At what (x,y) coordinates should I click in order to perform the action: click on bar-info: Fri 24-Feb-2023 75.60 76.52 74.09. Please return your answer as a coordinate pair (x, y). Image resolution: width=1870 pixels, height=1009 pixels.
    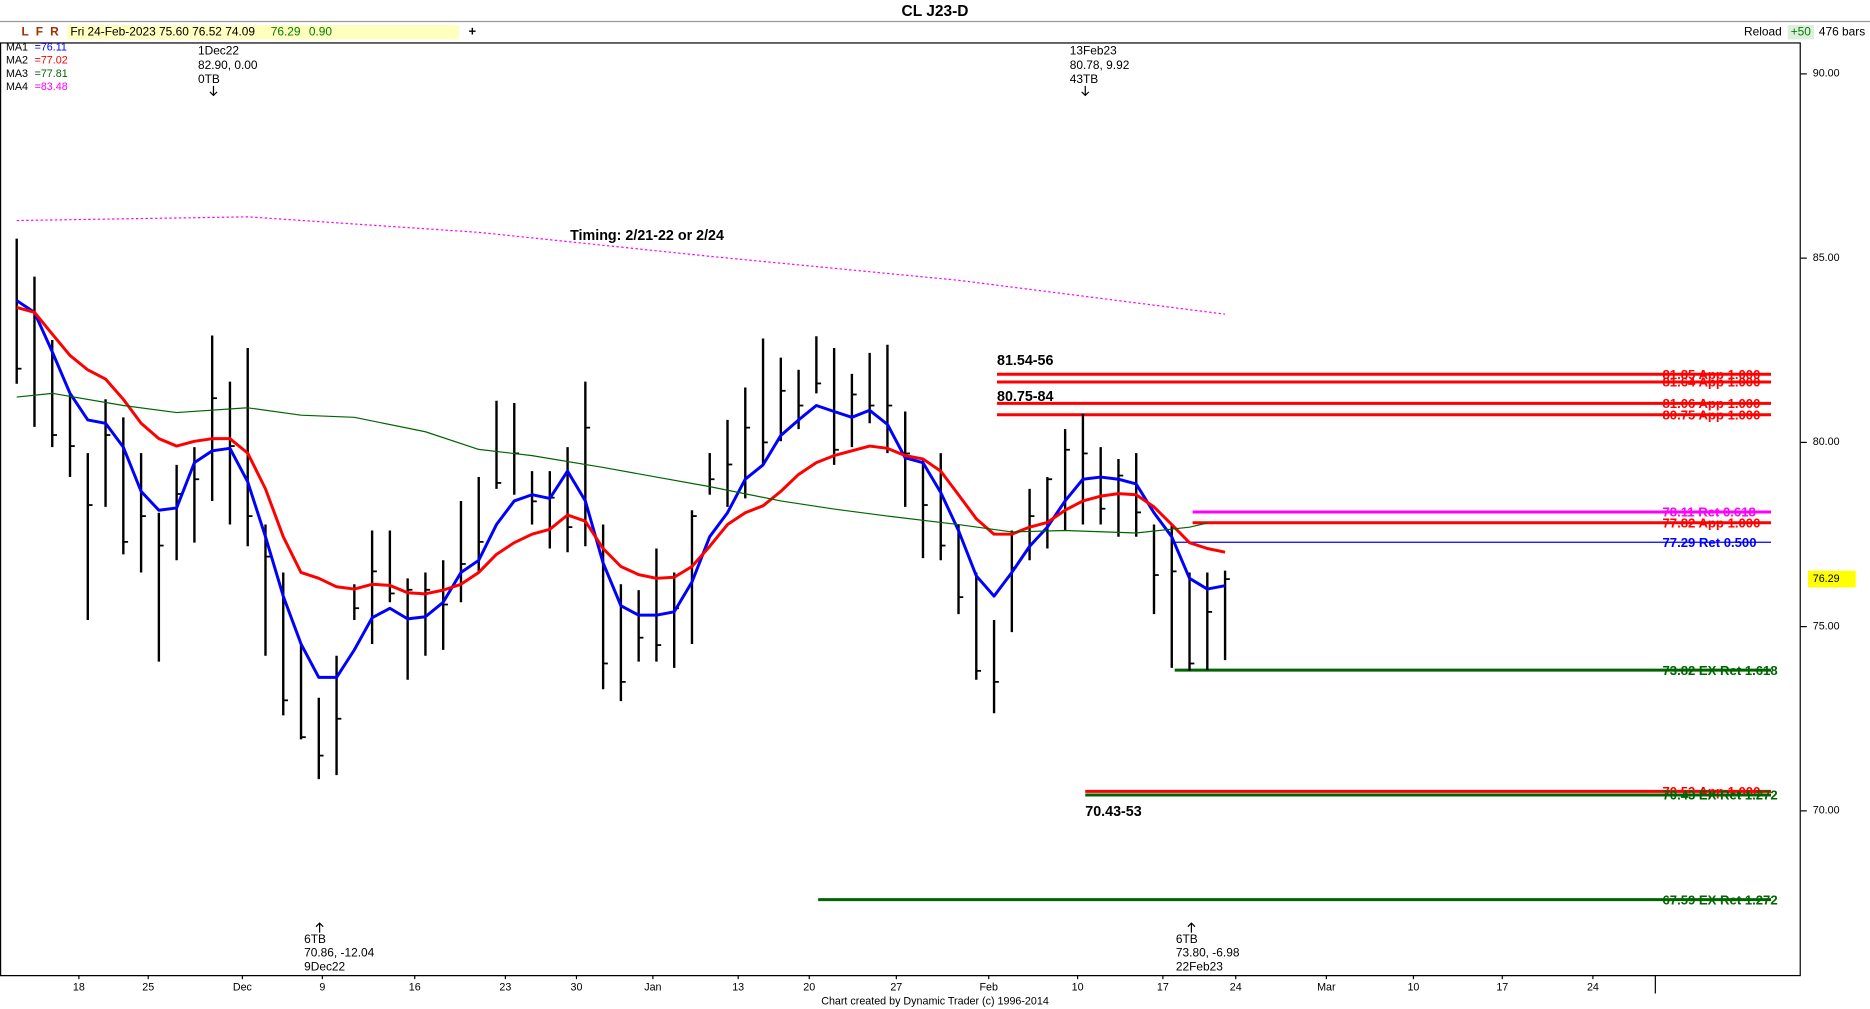
    Looking at the image, I should click on (162, 31).